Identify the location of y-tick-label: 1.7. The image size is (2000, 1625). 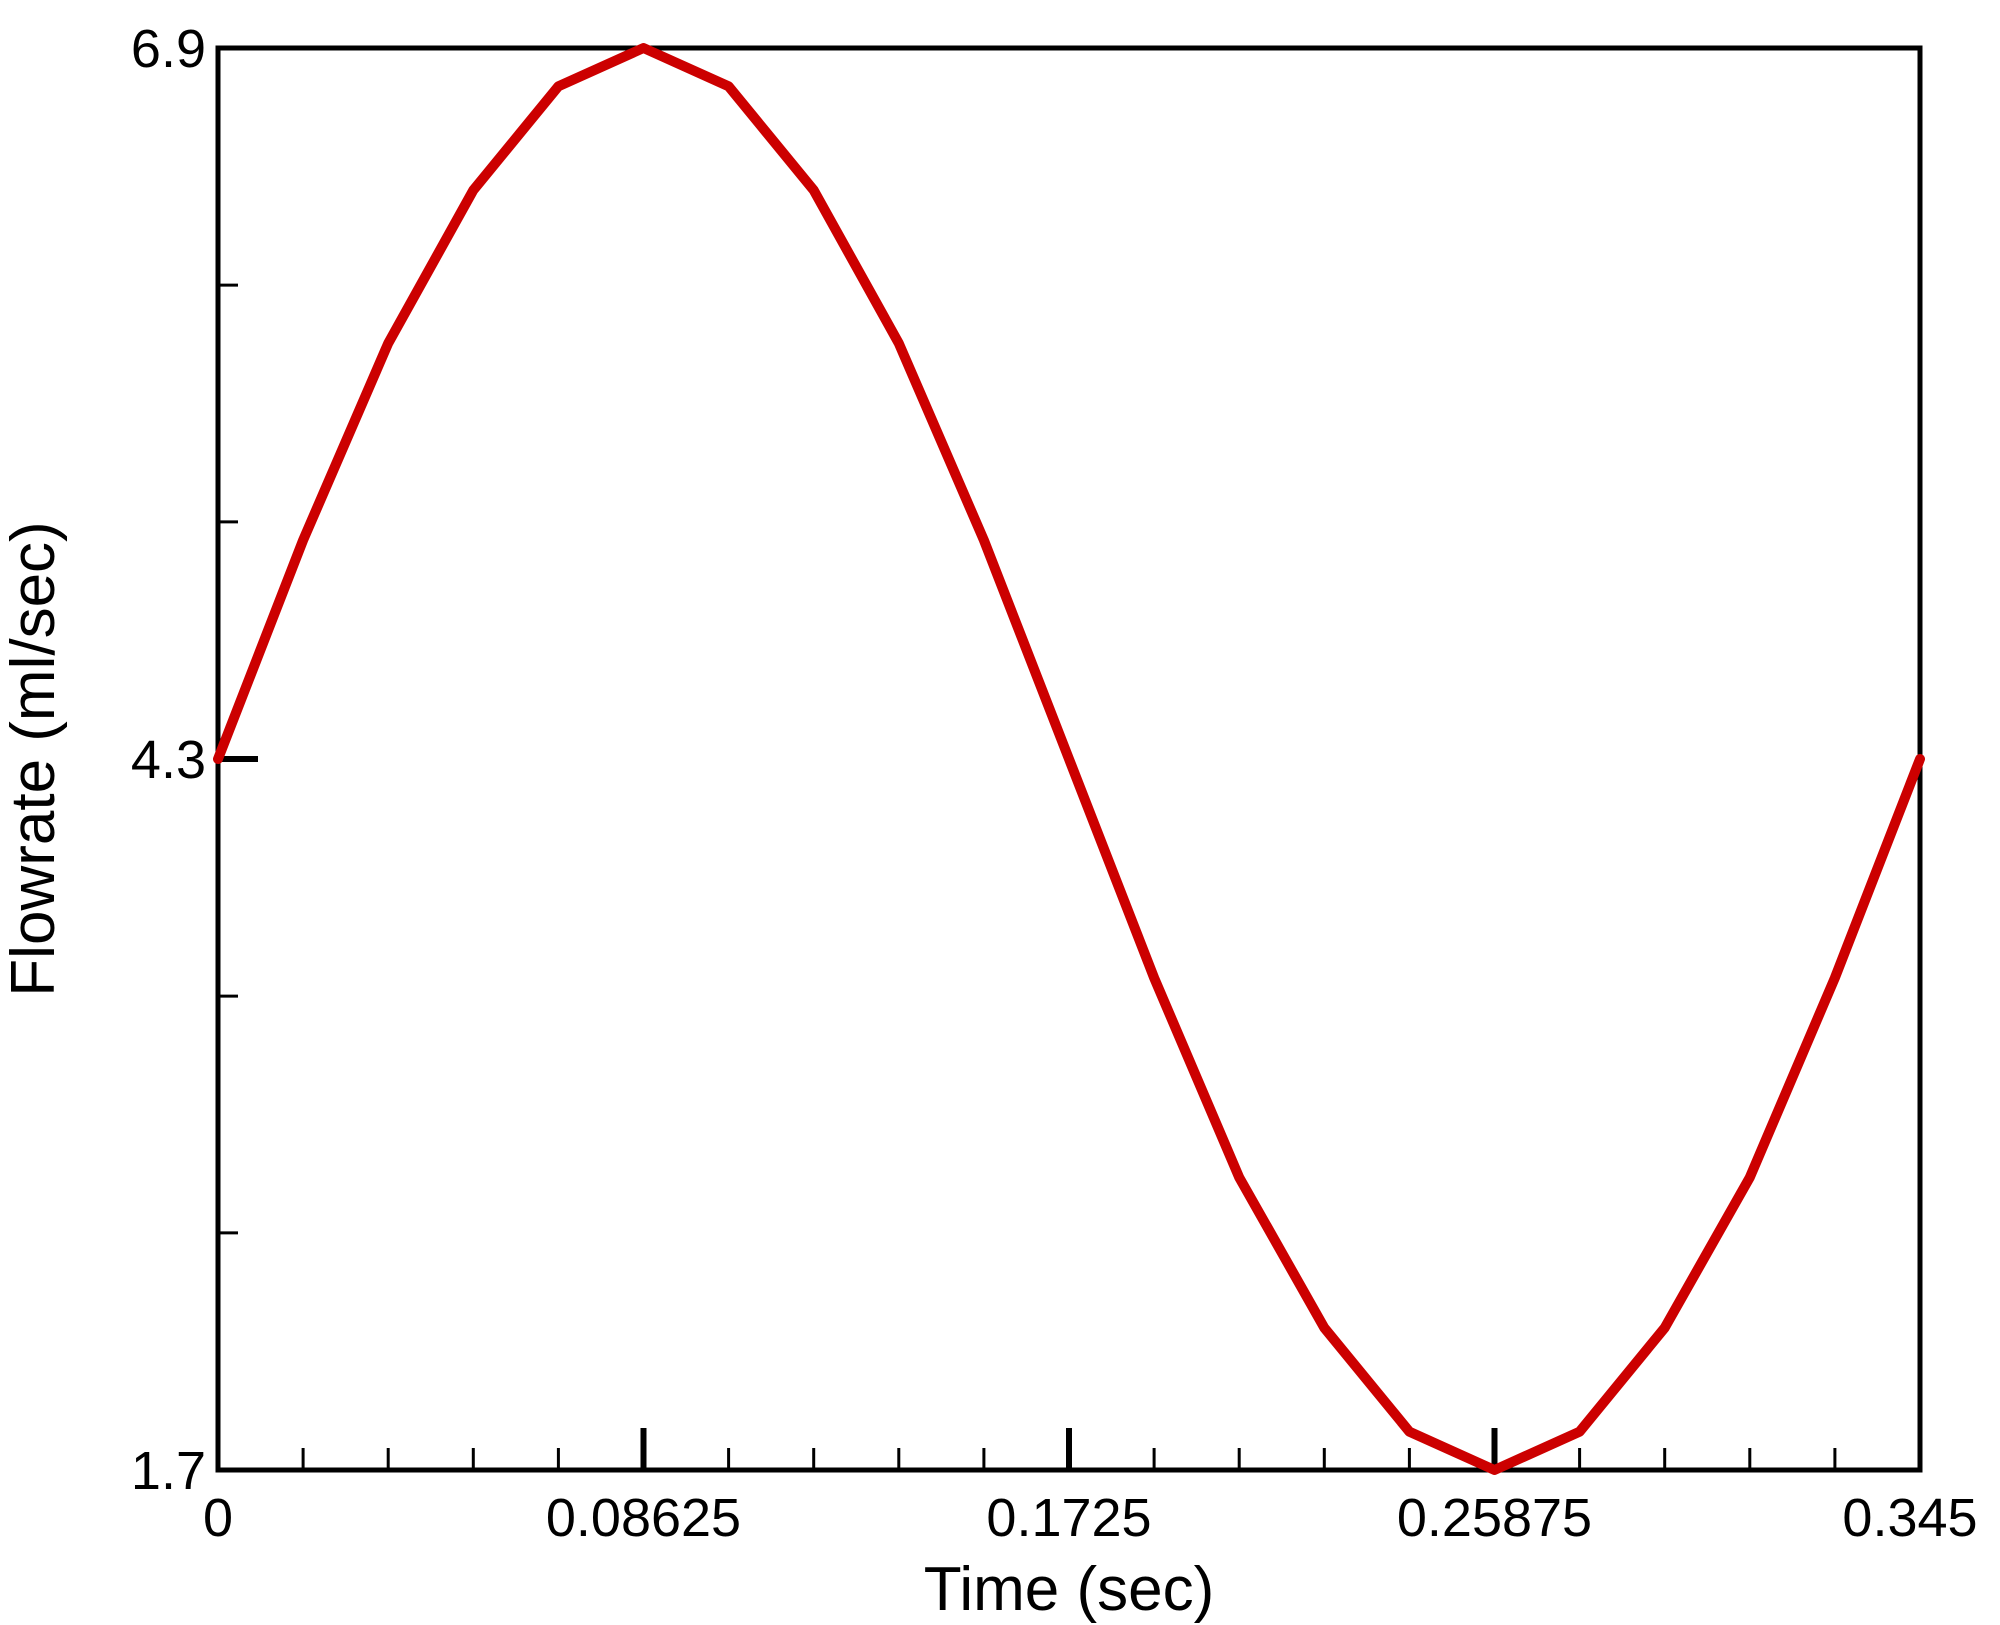
(168, 1471).